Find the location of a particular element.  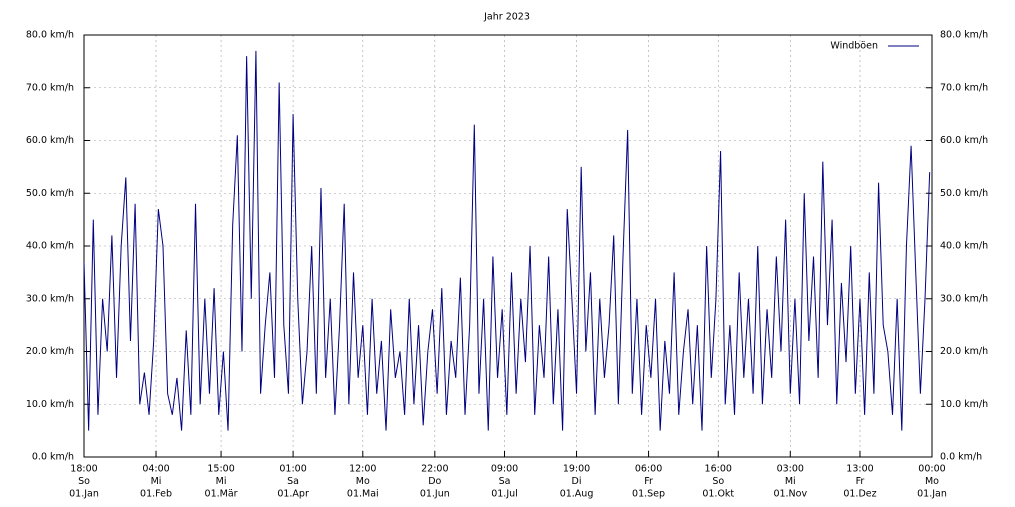

x-tick-label: 01.Jul is located at coordinates (504, 494).